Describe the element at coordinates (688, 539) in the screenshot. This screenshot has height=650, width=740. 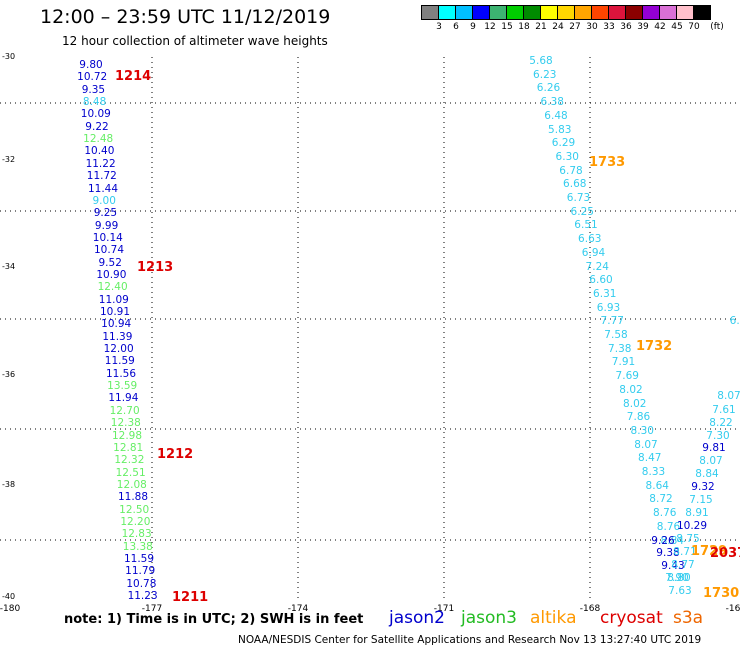
I see `wave-height-label: 8.75` at that location.